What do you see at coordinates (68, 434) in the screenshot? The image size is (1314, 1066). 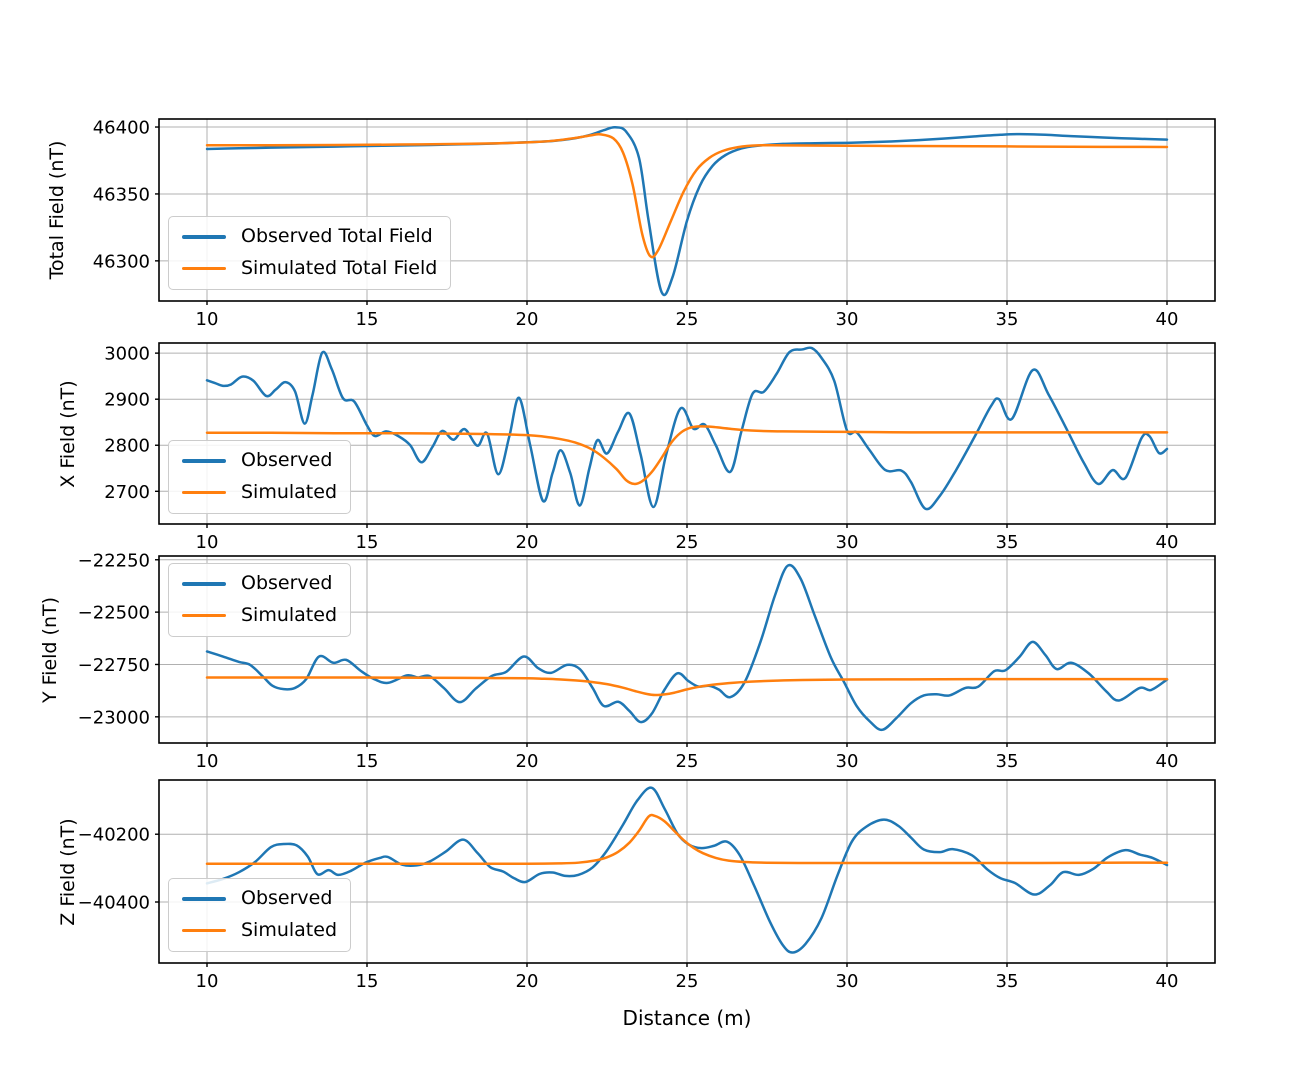 I see `y-axis-label-x-field: X Field (nT)` at bounding box center [68, 434].